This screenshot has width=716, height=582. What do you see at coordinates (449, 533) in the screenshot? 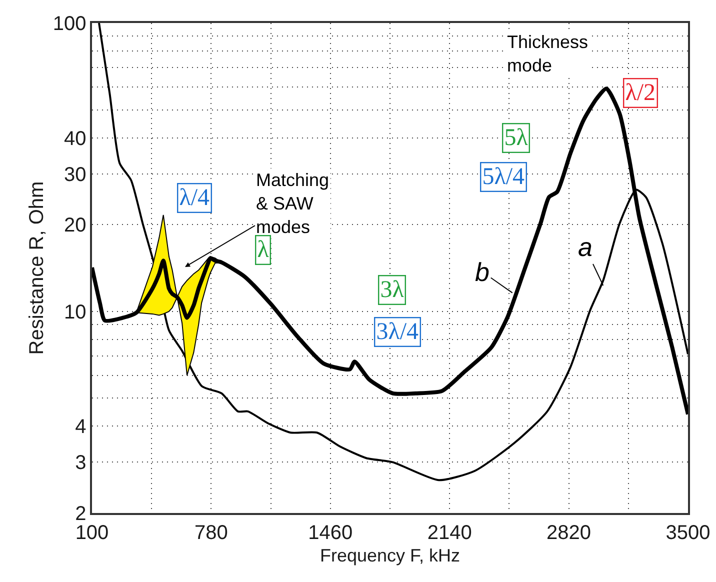
I see `x-tick-label: 2140` at bounding box center [449, 533].